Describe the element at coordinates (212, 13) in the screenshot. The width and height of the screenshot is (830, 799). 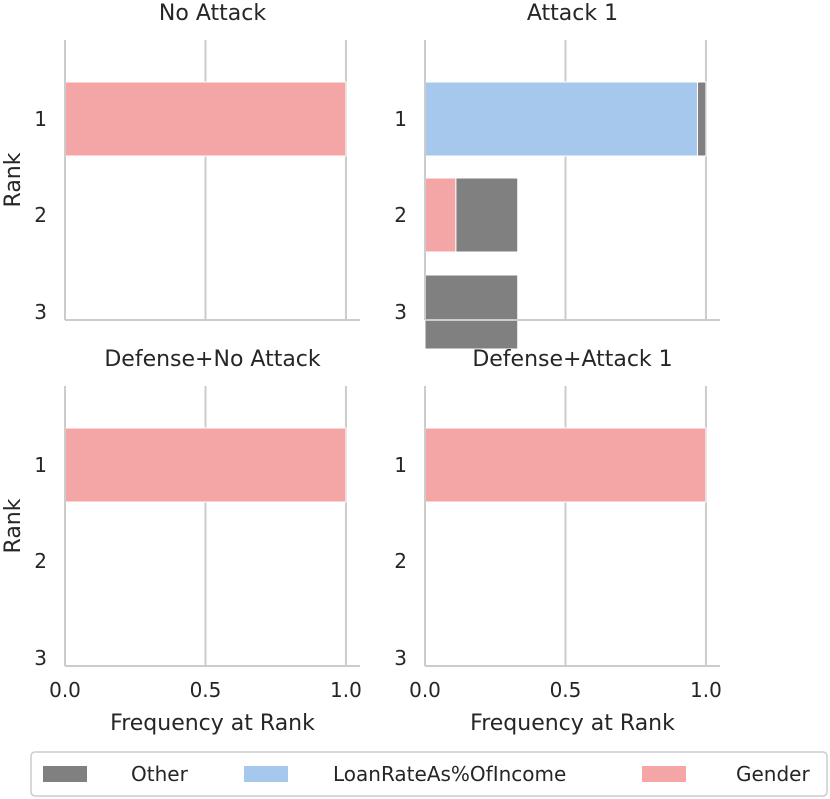
I see `panel-title: No Attack` at that location.